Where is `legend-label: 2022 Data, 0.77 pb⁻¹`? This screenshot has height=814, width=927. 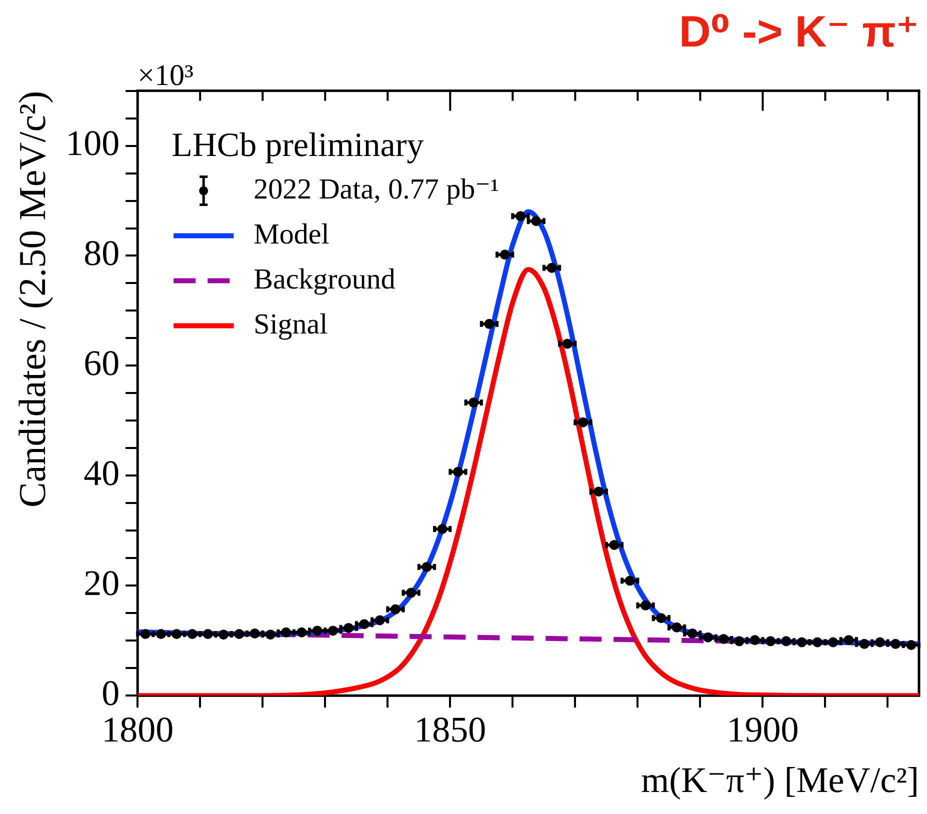 legend-label: 2022 Data, 0.77 pb⁻¹ is located at coordinates (377, 189).